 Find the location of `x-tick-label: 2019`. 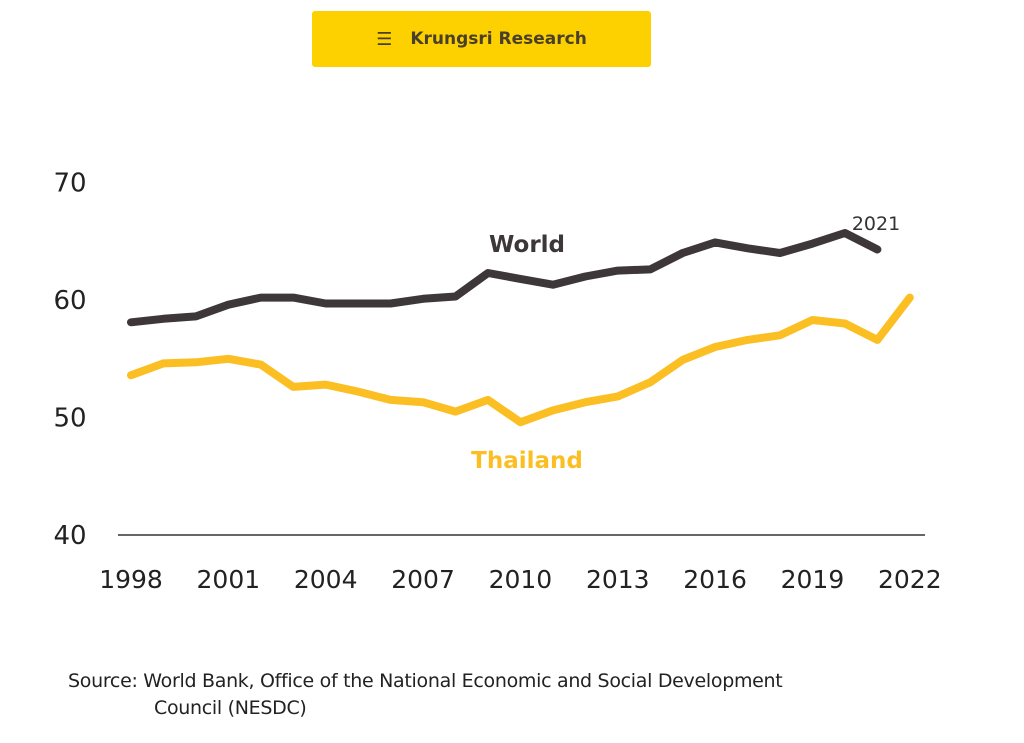

x-tick-label: 2019 is located at coordinates (813, 579).